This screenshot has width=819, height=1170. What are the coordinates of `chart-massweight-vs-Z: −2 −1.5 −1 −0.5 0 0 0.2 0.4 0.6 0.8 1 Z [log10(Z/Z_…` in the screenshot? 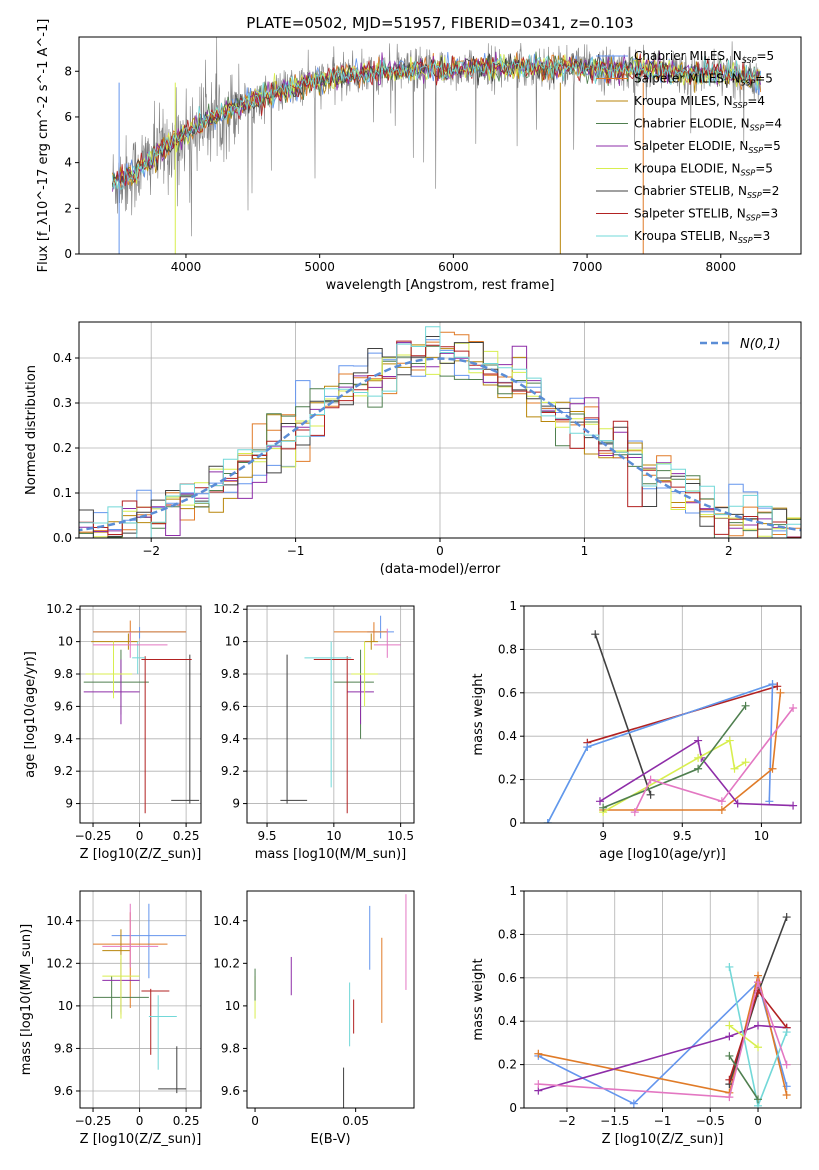 It's located at (636, 1015).